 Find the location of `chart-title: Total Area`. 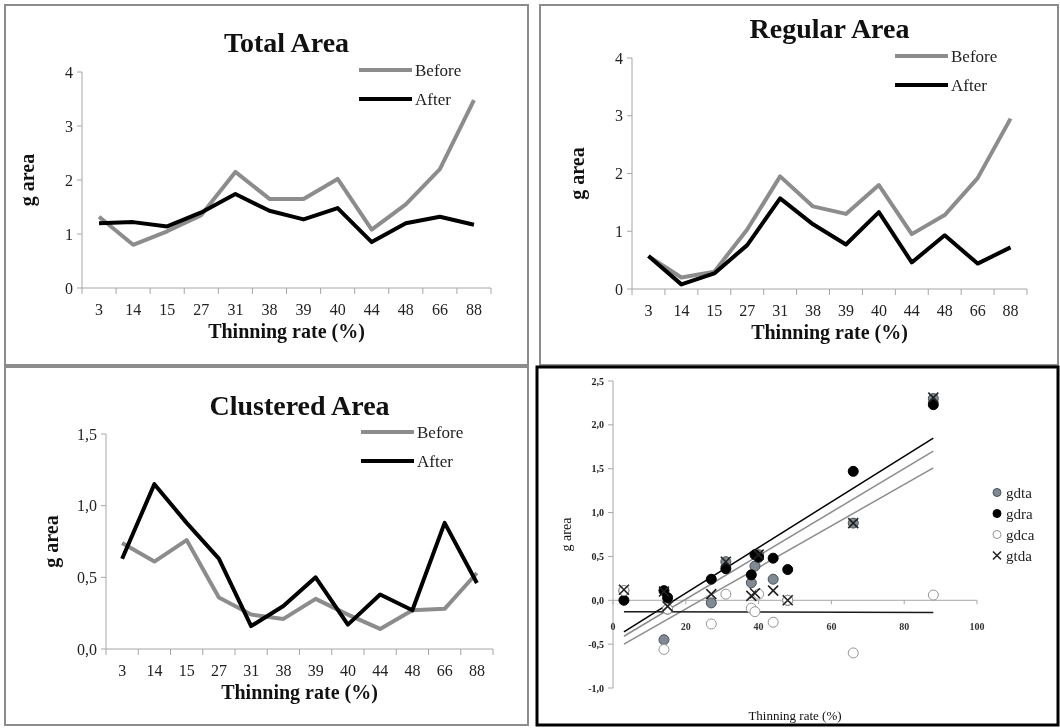

chart-title: Total Area is located at coordinates (286, 42).